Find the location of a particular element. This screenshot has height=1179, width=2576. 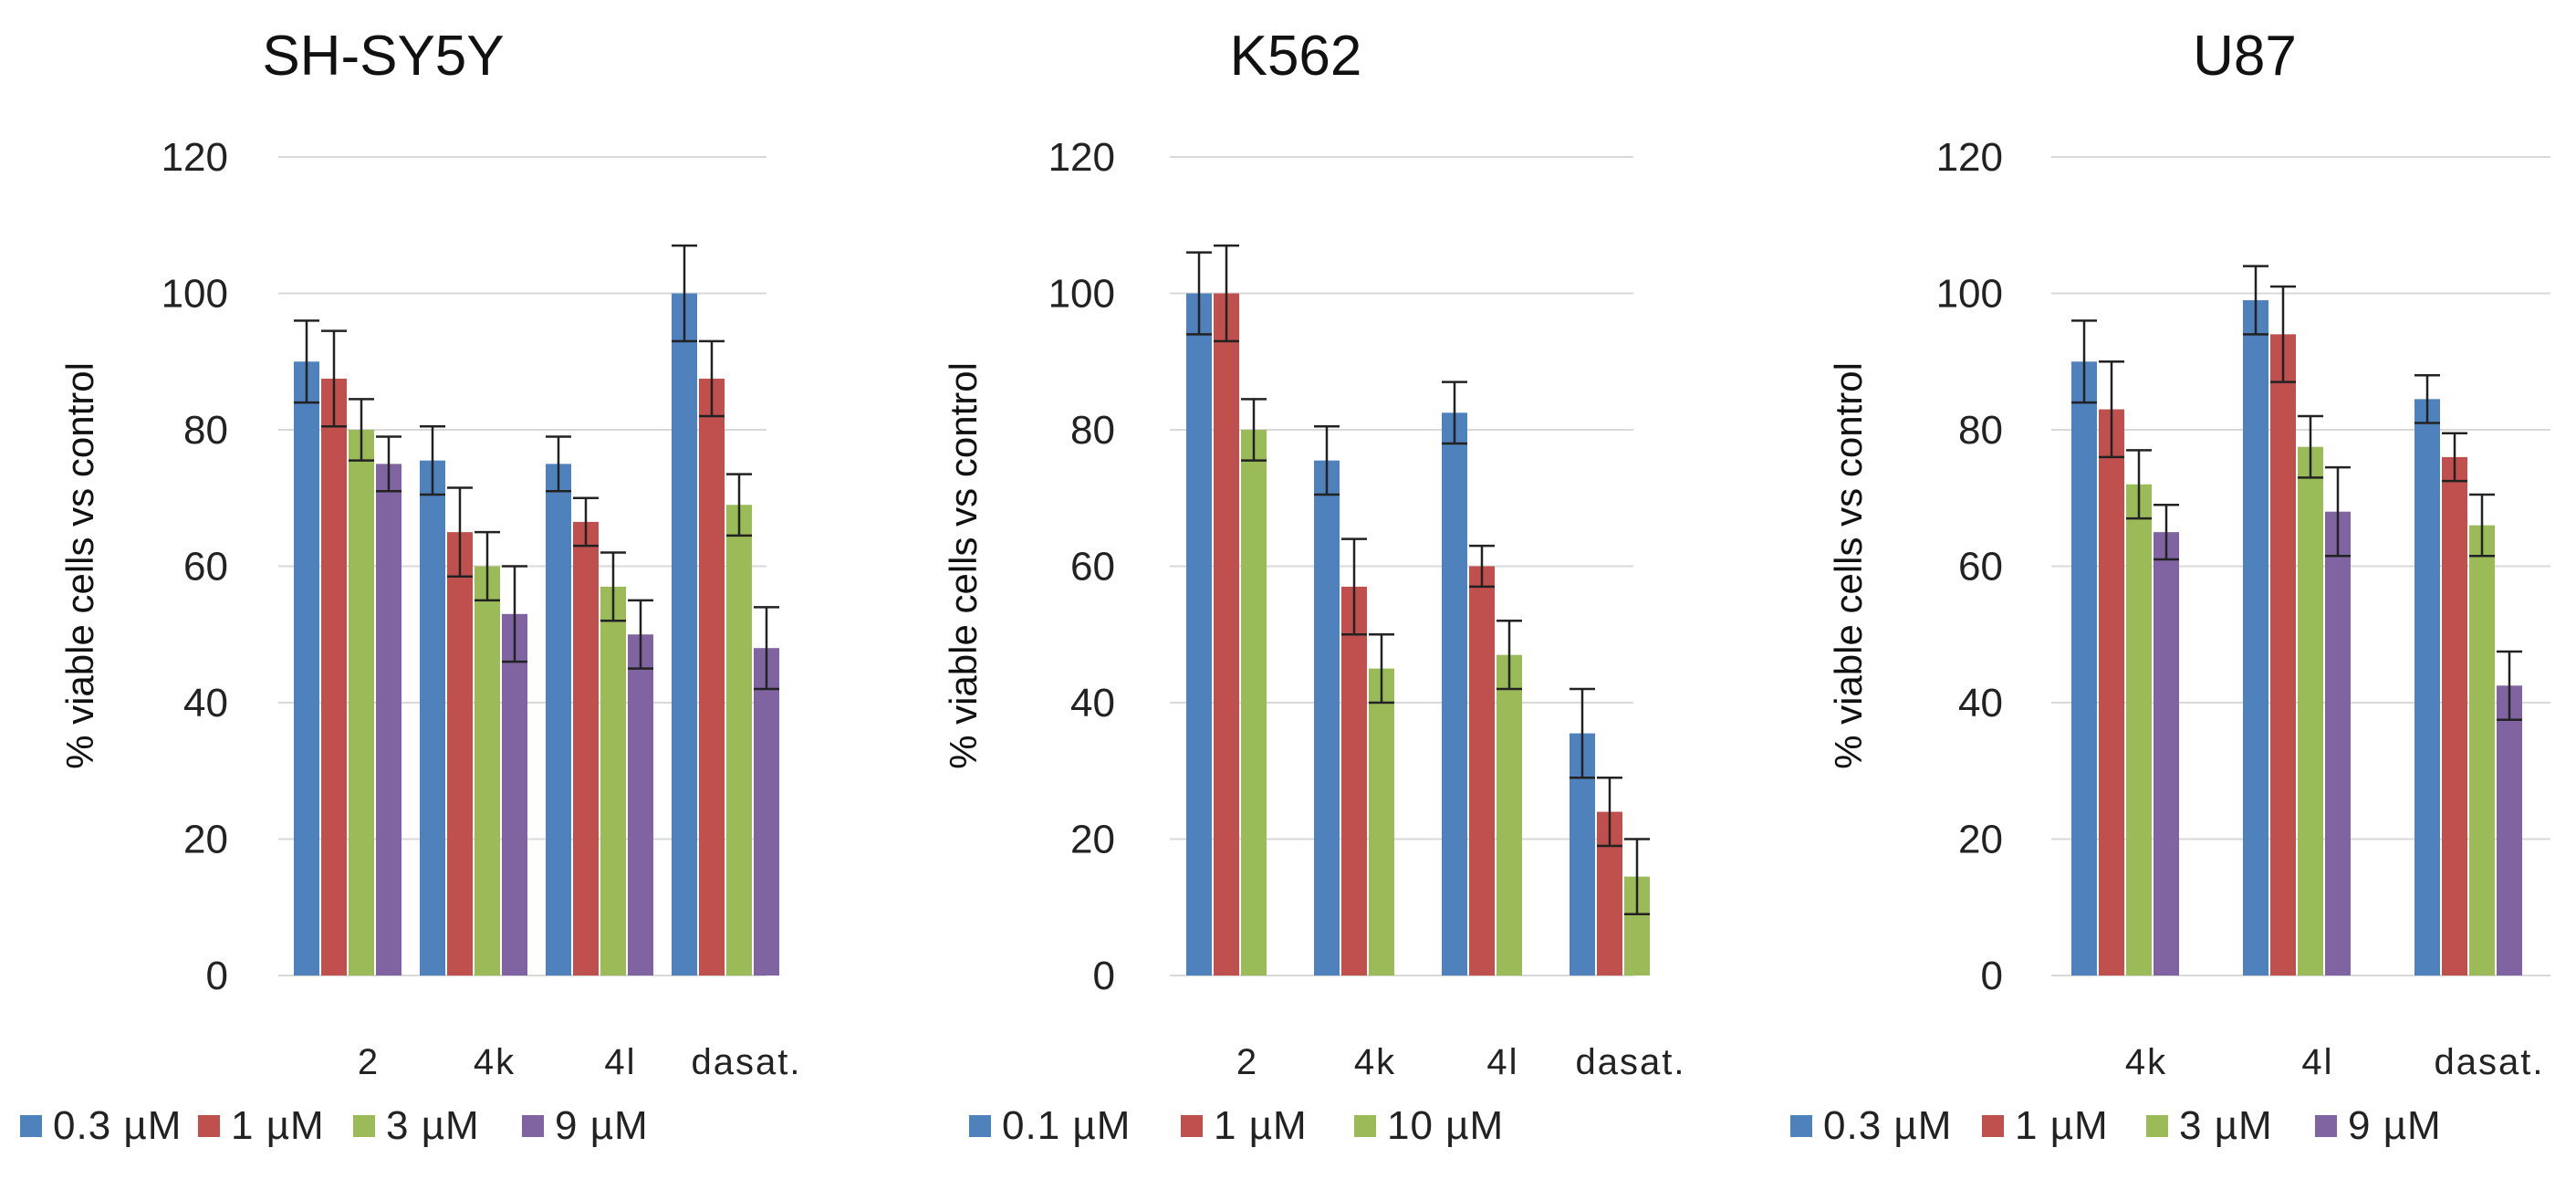

chart-title: SH-SY5Y is located at coordinates (383, 56).